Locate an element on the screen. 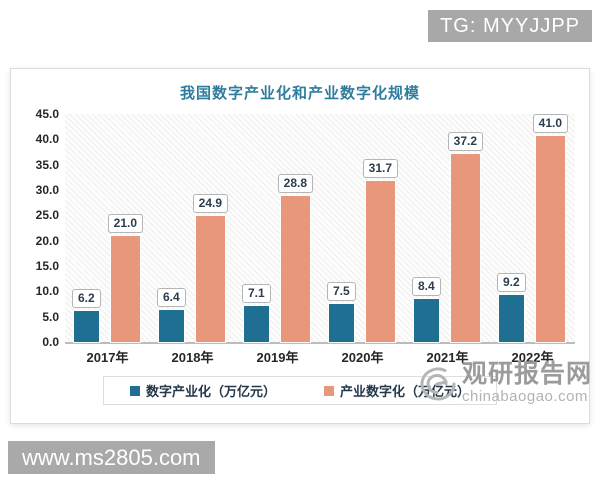  value-label: 6.4 is located at coordinates (171, 297).